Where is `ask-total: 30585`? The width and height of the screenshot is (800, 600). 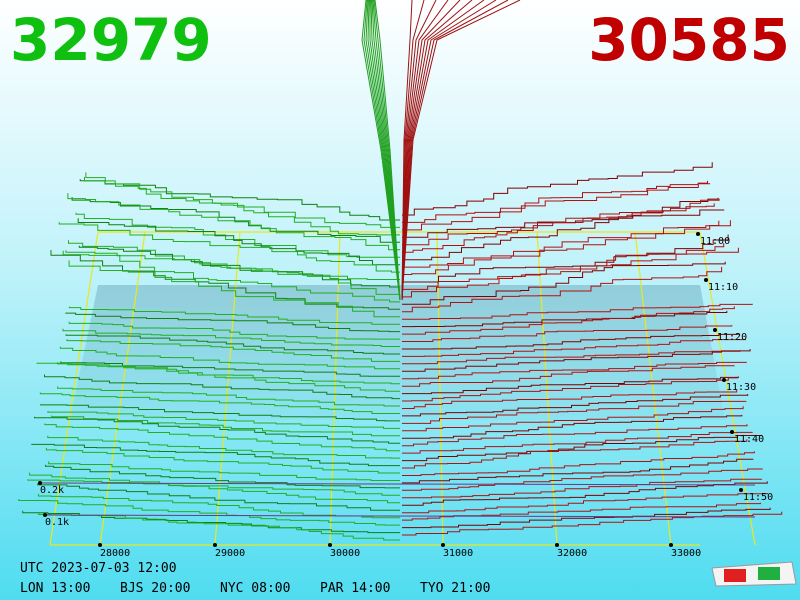
ask-total: 30585 is located at coordinates (689, 40).